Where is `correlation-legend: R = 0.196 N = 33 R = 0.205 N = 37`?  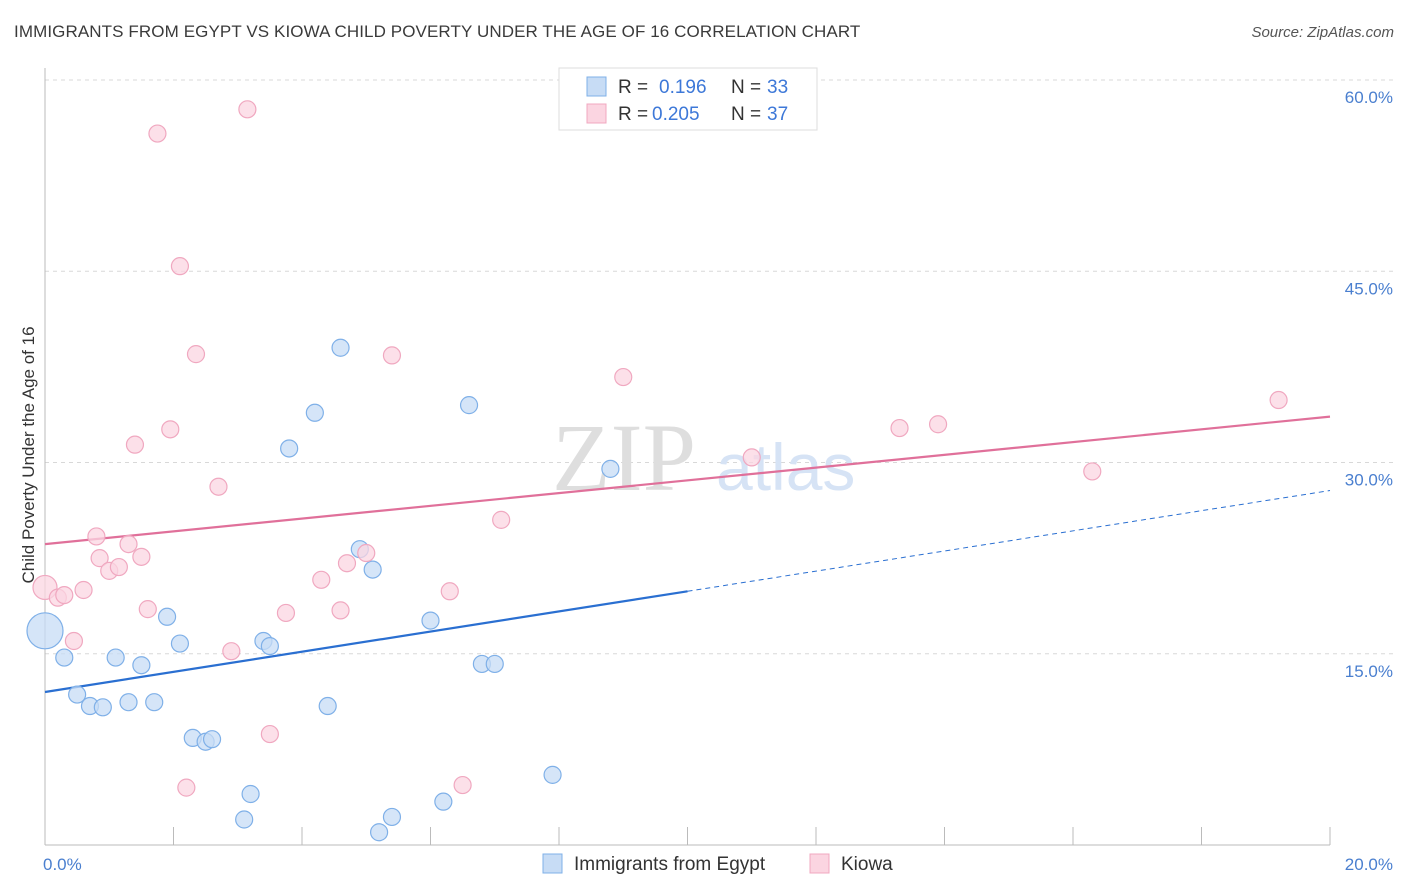
correlation-legend: R = 0.196 N = 33 R = 0.205 N = 37 is located at coordinates (688, 99).